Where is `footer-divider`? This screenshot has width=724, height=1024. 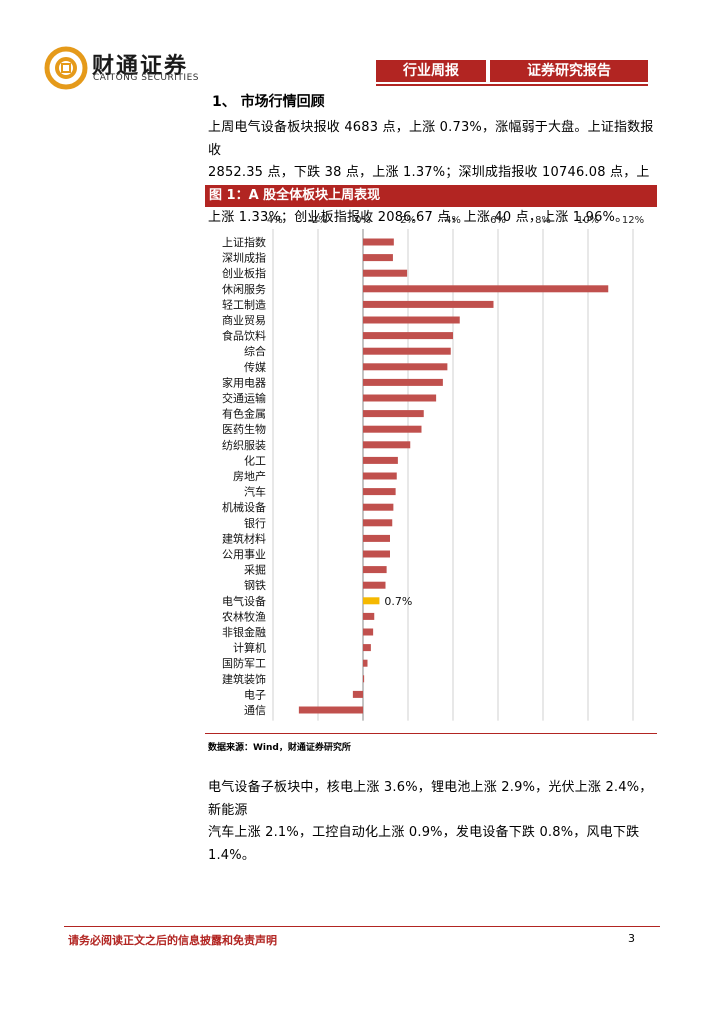
footer-divider is located at coordinates (362, 926).